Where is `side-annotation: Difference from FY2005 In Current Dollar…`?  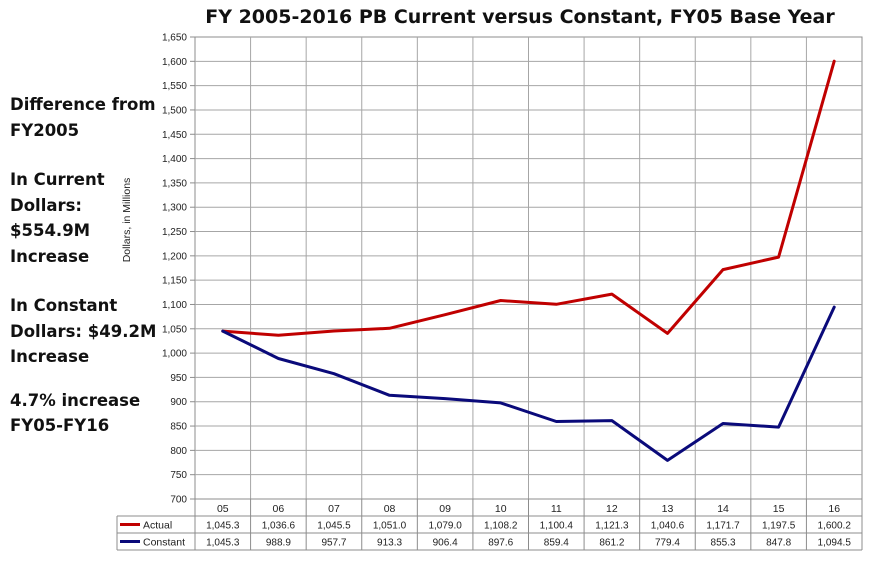 side-annotation: Difference from FY2005 In Current Dollar… is located at coordinates (90, 265).